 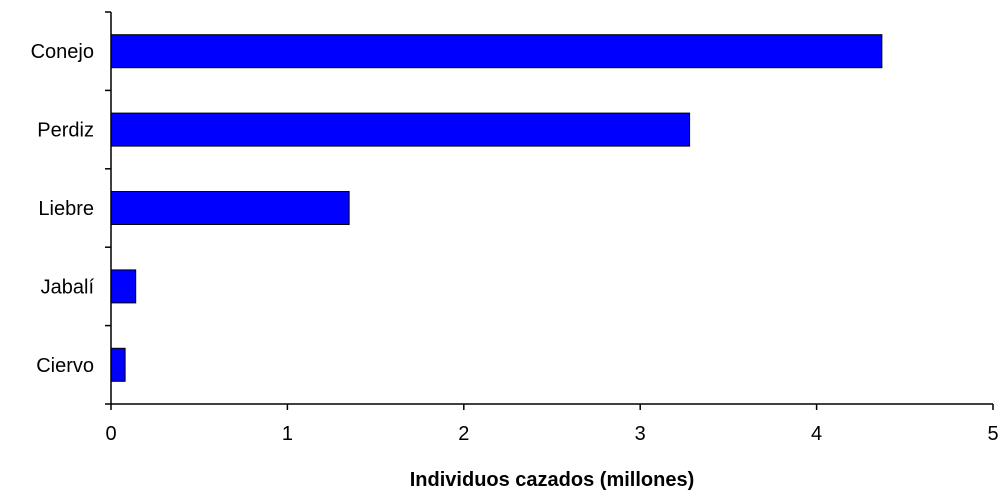 What do you see at coordinates (496, 51) in the screenshot?
I see `bar-conejo` at bounding box center [496, 51].